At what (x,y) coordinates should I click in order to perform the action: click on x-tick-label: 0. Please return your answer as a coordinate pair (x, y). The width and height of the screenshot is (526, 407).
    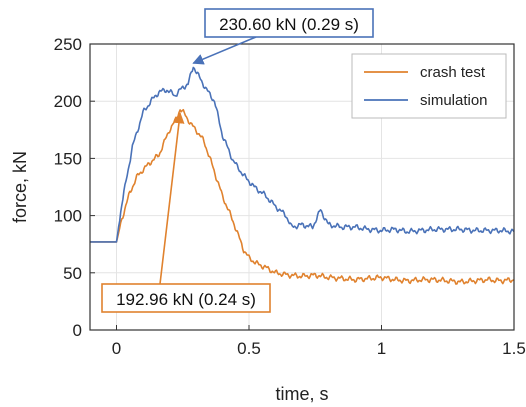
    Looking at the image, I should click on (116, 348).